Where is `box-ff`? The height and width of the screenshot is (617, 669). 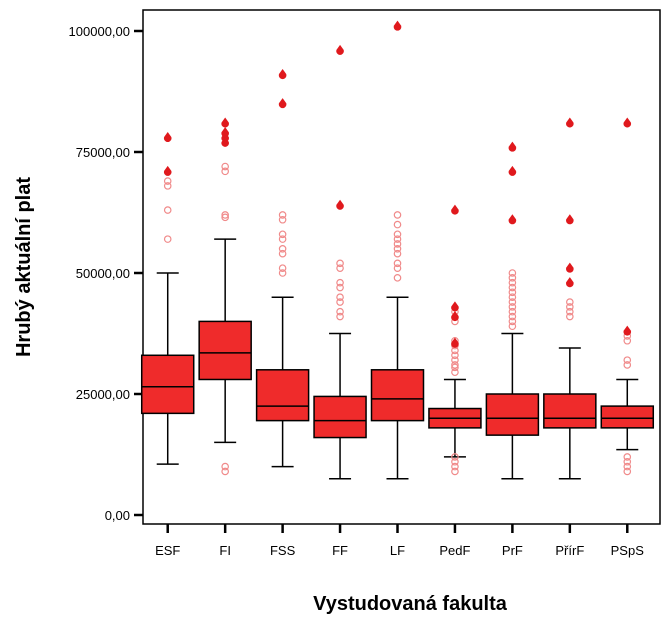 box-ff is located at coordinates (340, 262).